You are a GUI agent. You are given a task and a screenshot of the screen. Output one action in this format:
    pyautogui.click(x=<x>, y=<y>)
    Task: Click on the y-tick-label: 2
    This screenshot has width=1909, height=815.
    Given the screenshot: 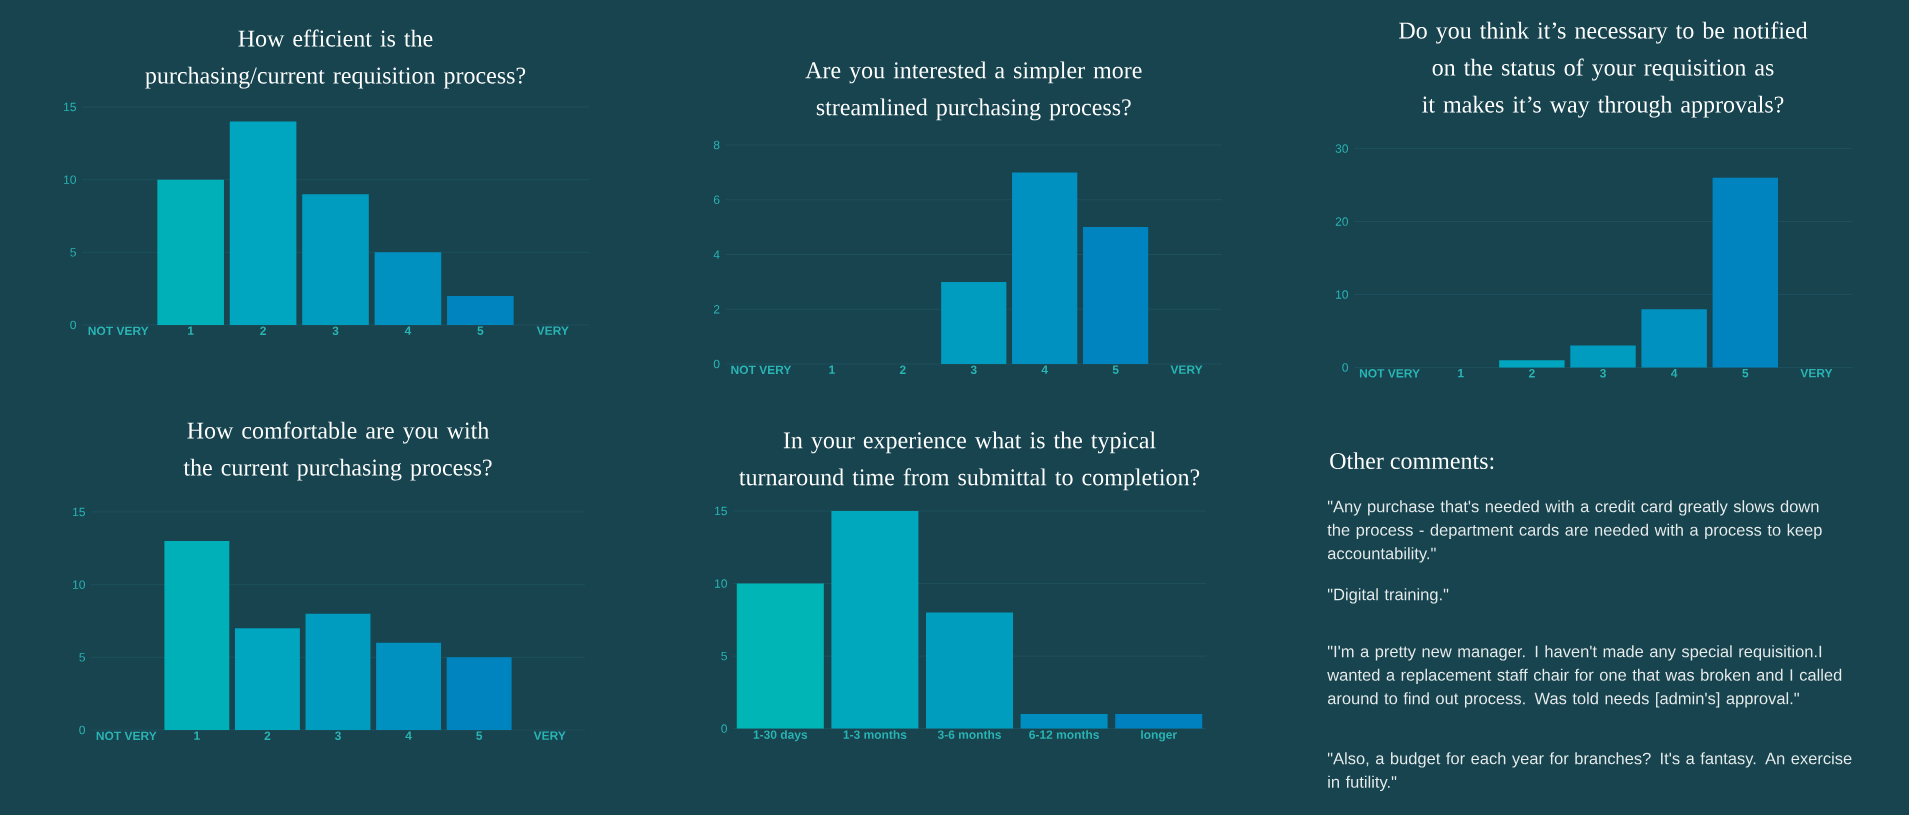 What is the action you would take?
    pyautogui.click(x=716, y=309)
    